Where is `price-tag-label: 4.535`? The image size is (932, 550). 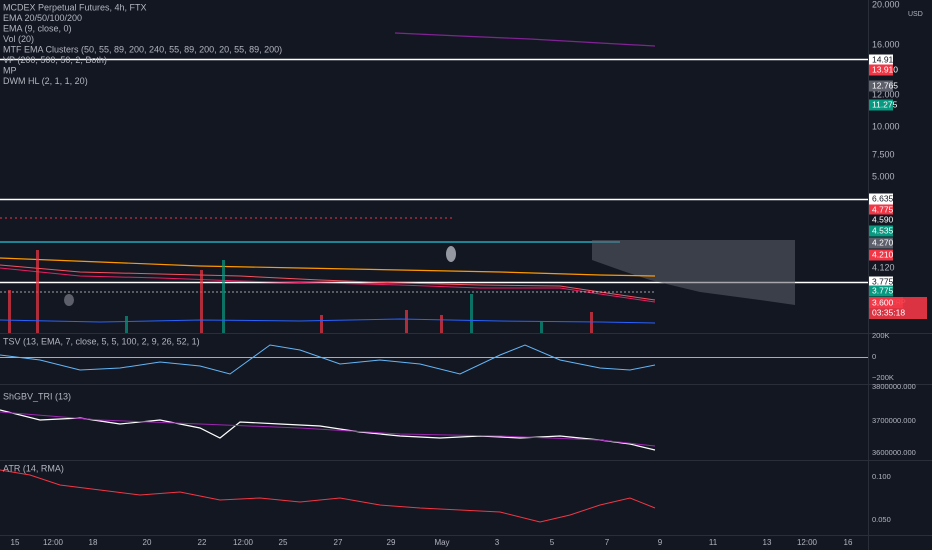 price-tag-label: 4.535 is located at coordinates (883, 230).